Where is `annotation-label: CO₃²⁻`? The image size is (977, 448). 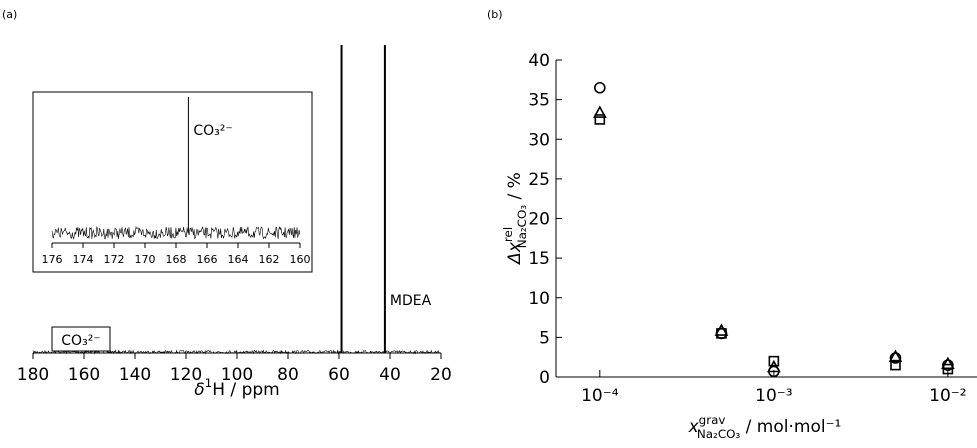 annotation-label: CO₃²⁻ is located at coordinates (80, 341).